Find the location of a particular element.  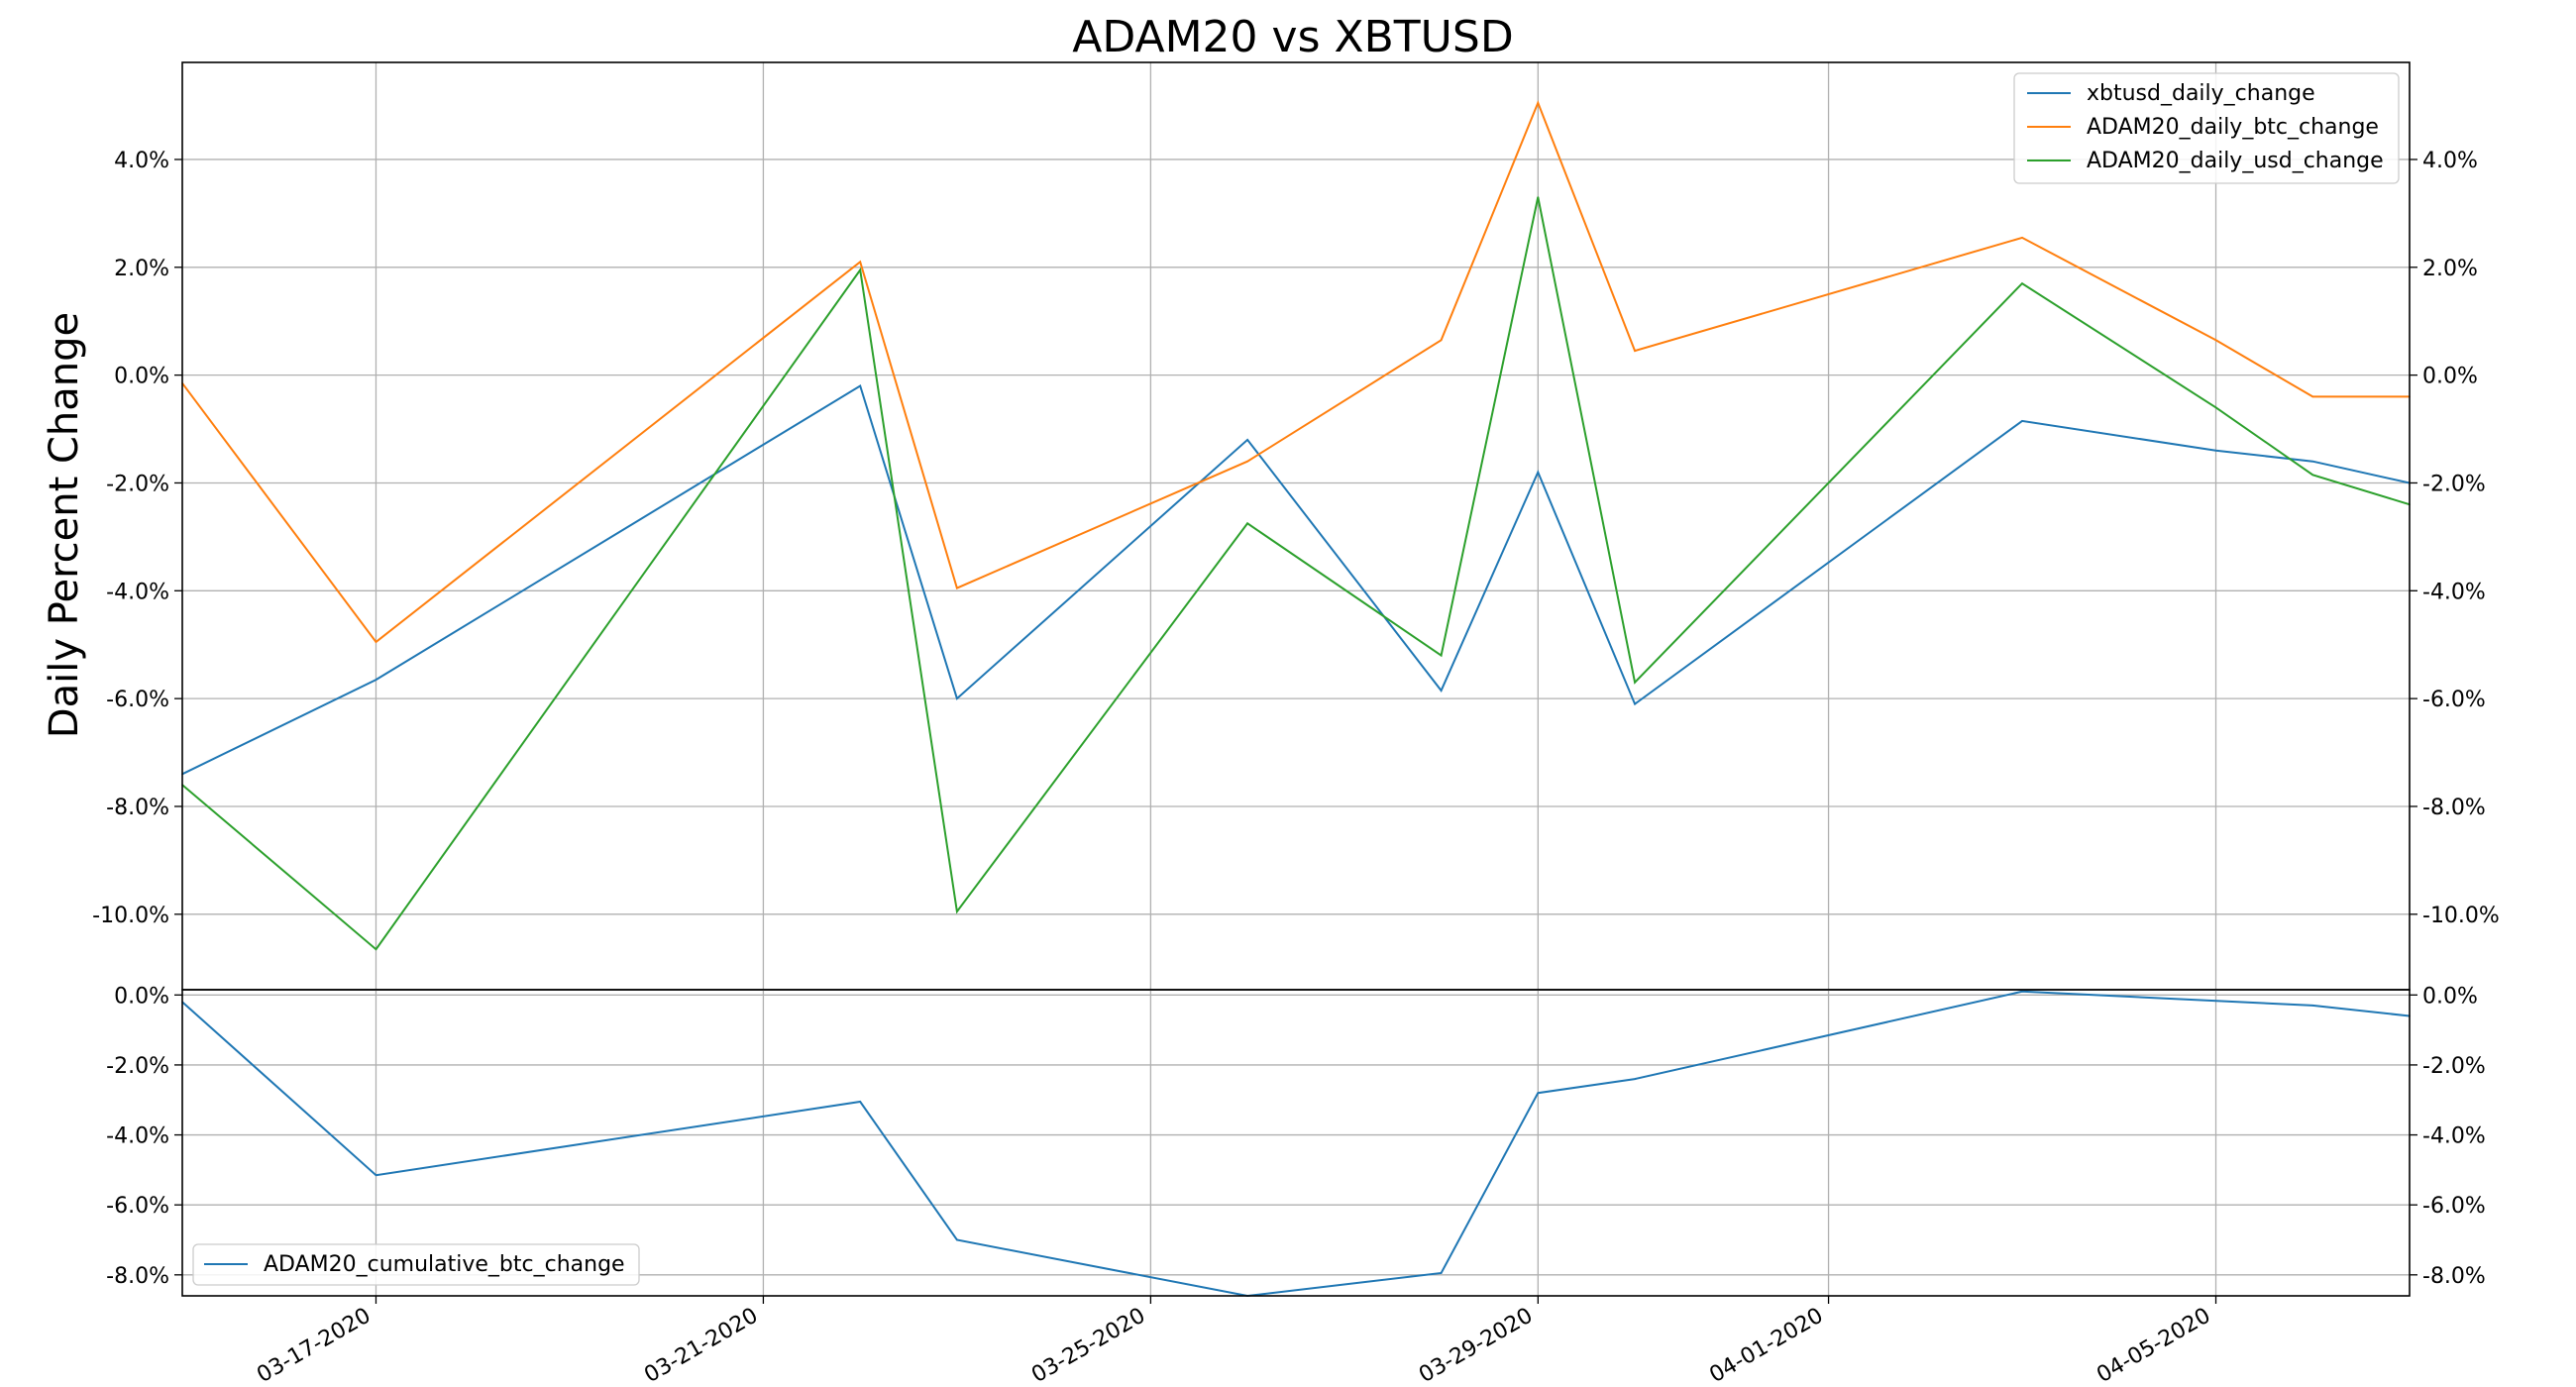

bottom-left-y-tick-label: -2.0% is located at coordinates (138, 1066).